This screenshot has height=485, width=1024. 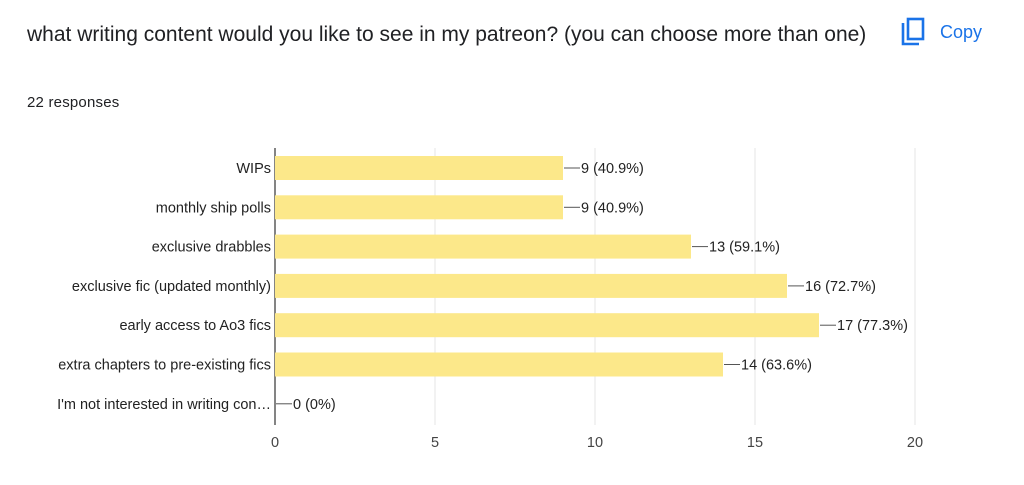 What do you see at coordinates (435, 443) in the screenshot?
I see `x-tick-label: 5` at bounding box center [435, 443].